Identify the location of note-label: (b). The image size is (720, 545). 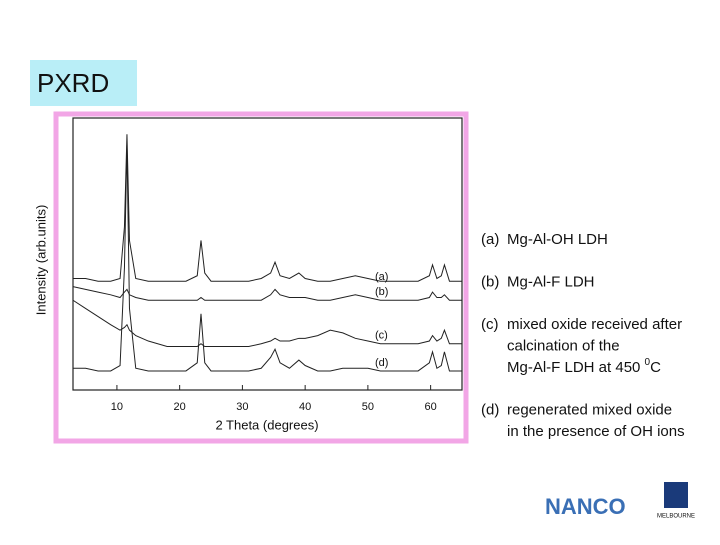
(490, 281).